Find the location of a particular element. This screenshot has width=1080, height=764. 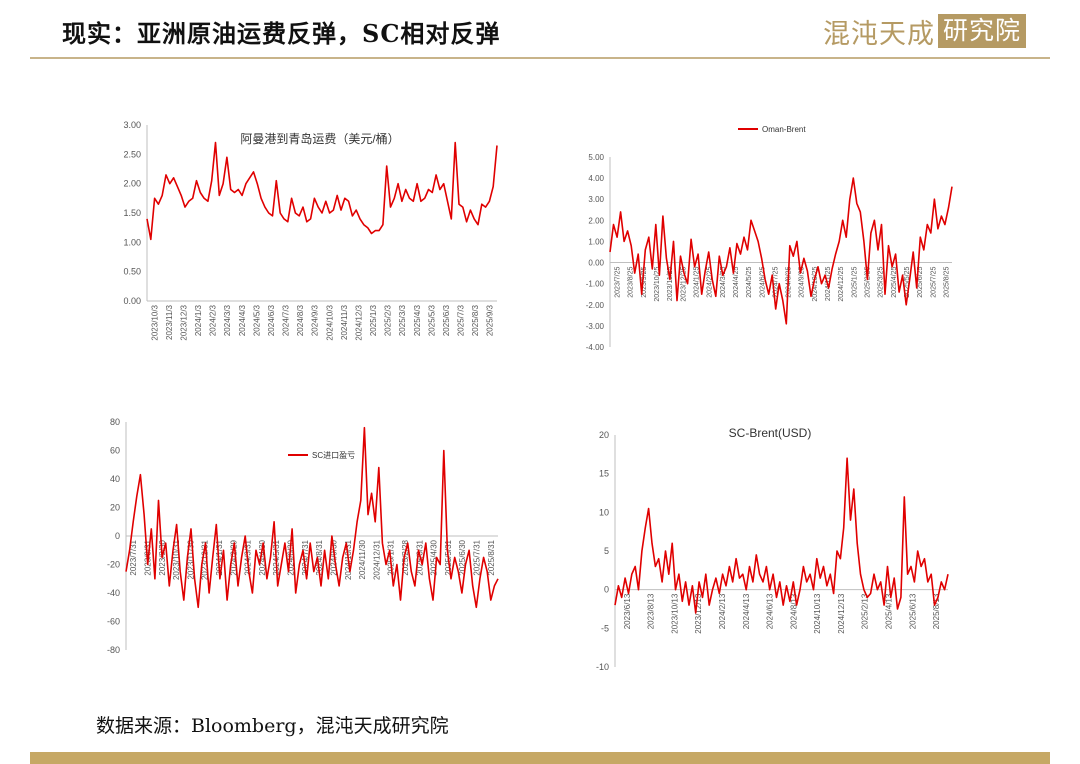

chart-title: SC-Brent(USD) is located at coordinates (770, 433).